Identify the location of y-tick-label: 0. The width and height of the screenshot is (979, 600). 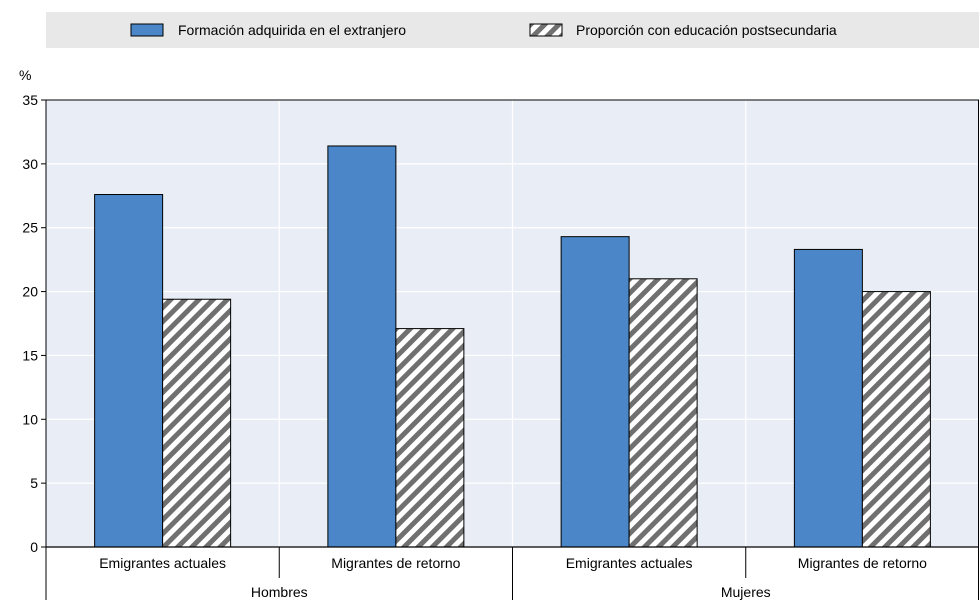
(34, 547).